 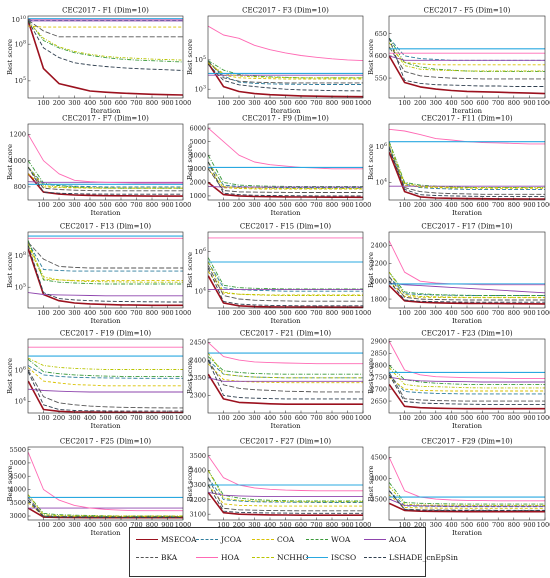 I want to click on y-tick-label: 3500, so click(x=197, y=456).